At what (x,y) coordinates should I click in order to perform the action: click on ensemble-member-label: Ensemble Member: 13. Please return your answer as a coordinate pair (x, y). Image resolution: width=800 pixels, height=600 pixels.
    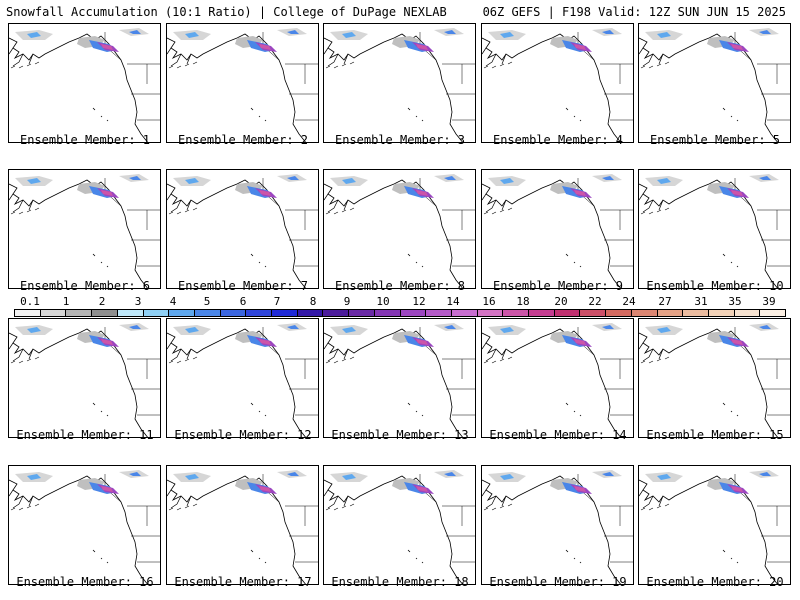
    Looking at the image, I should click on (400, 435).